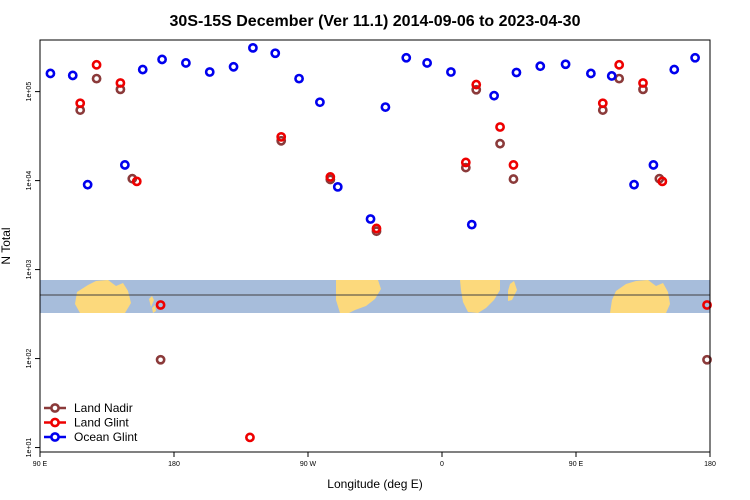 The width and height of the screenshot is (750, 500). What do you see at coordinates (6, 245) in the screenshot?
I see `y-axis-label: N Total` at bounding box center [6, 245].